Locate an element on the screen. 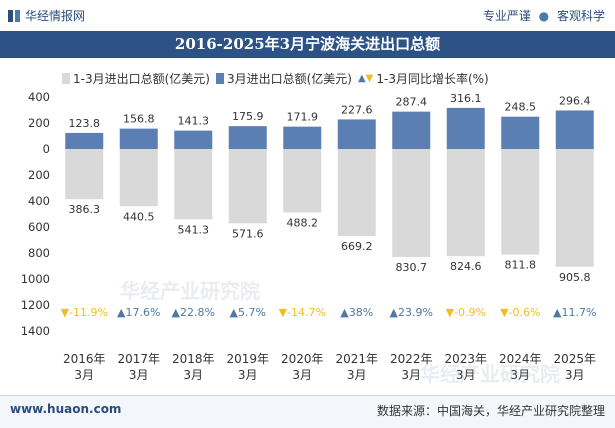 The width and height of the screenshot is (615, 428). x-tick-label: 2018年 is located at coordinates (193, 359).